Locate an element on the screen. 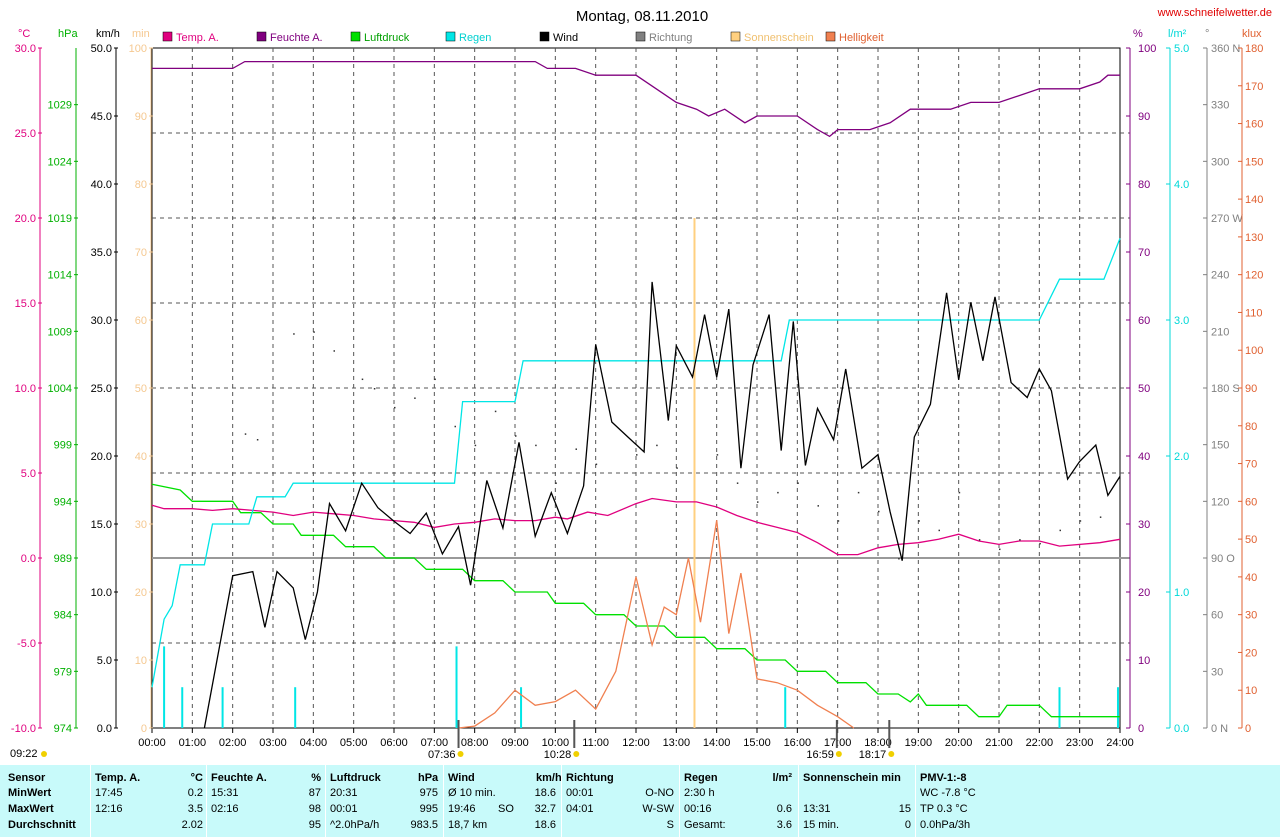  axis-tick-wind: 20.0 is located at coordinates (101, 457).